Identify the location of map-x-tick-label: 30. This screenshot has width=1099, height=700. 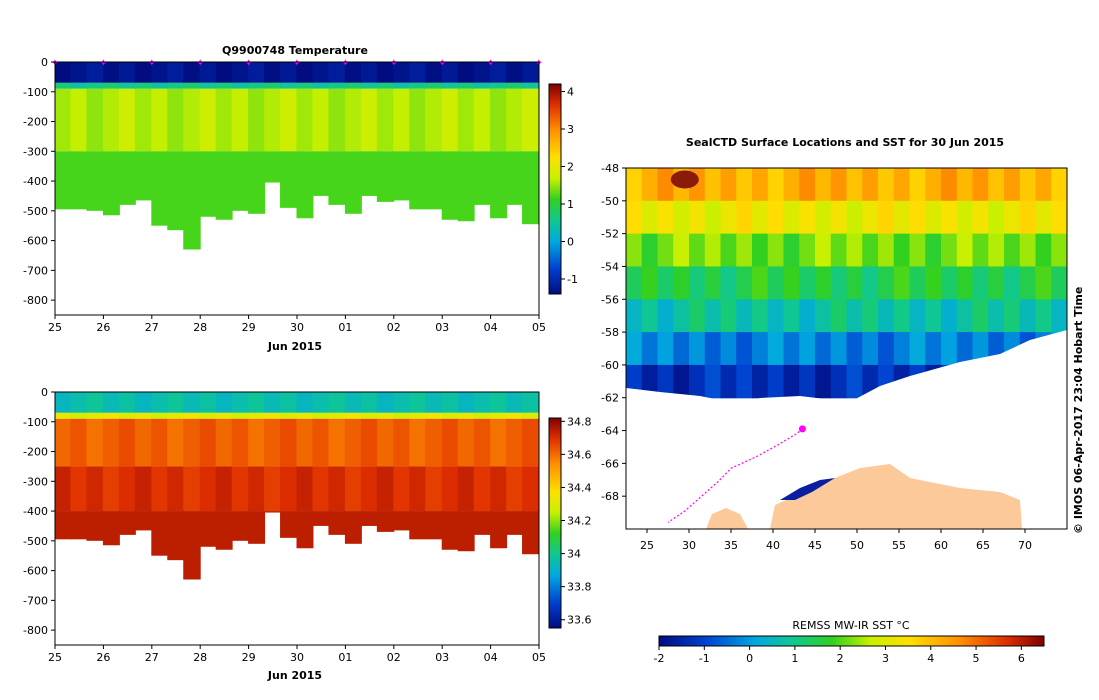
(689, 545).